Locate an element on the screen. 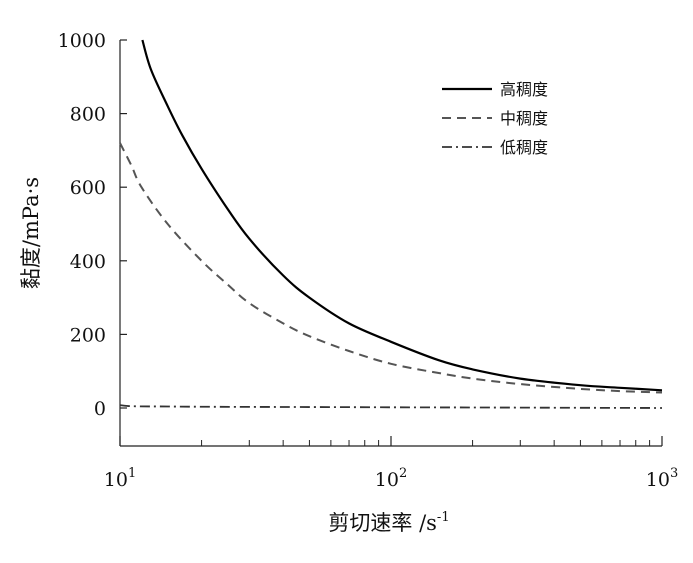 Image resolution: width=693 pixels, height=563 pixels. x-tick-label: 10² is located at coordinates (391, 478).